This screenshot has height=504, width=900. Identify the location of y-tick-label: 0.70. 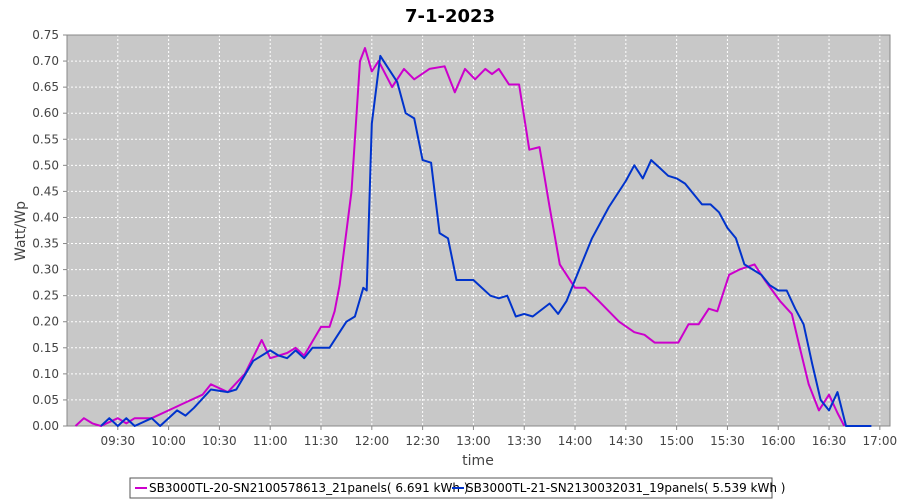
(45, 61).